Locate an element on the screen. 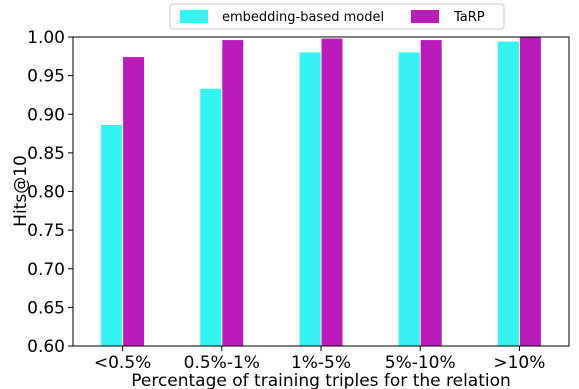  legend-swatch-tarp is located at coordinates (425, 16).